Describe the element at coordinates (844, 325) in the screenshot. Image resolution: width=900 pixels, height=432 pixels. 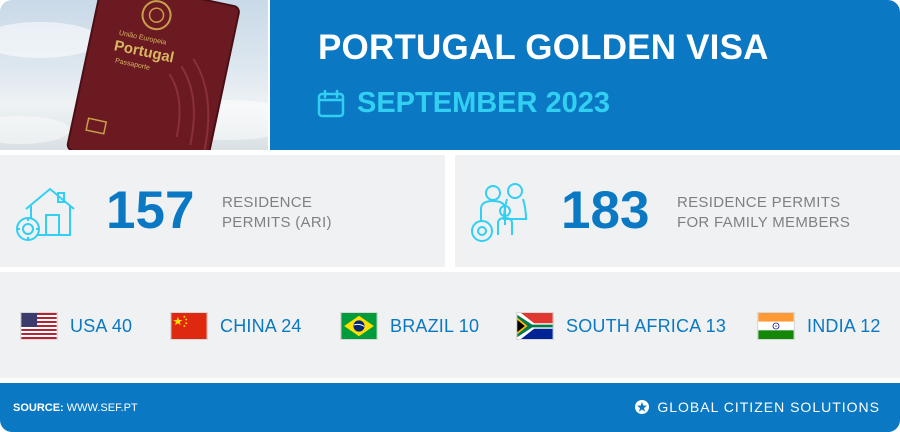
I see `country-label: INDIA 12` at that location.